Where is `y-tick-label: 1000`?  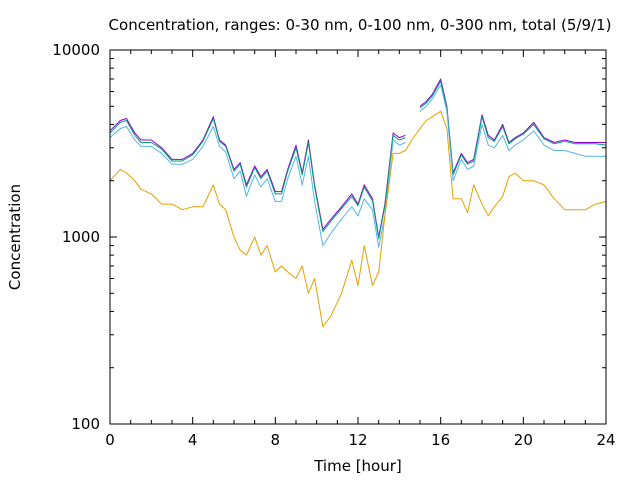
y-tick-label: 1000 is located at coordinates (81, 237).